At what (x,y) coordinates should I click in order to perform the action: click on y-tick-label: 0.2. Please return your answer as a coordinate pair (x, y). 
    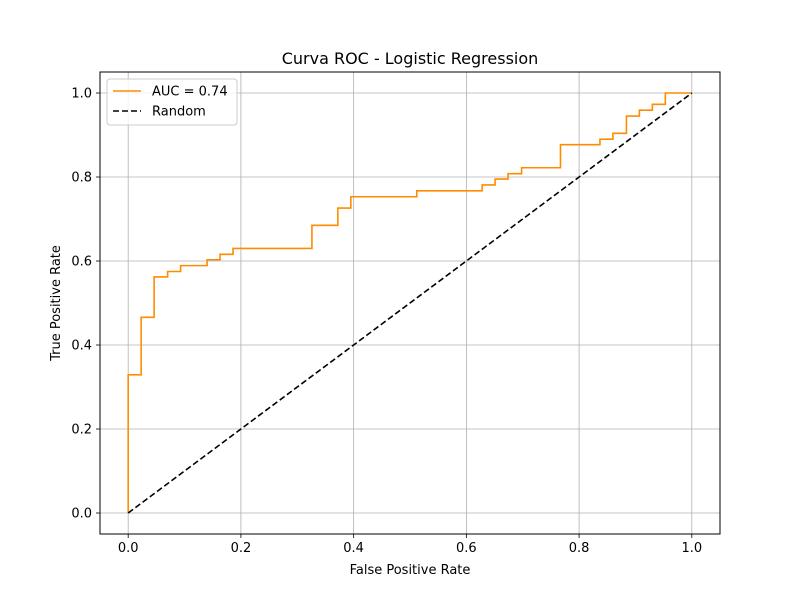
    Looking at the image, I should click on (81, 430).